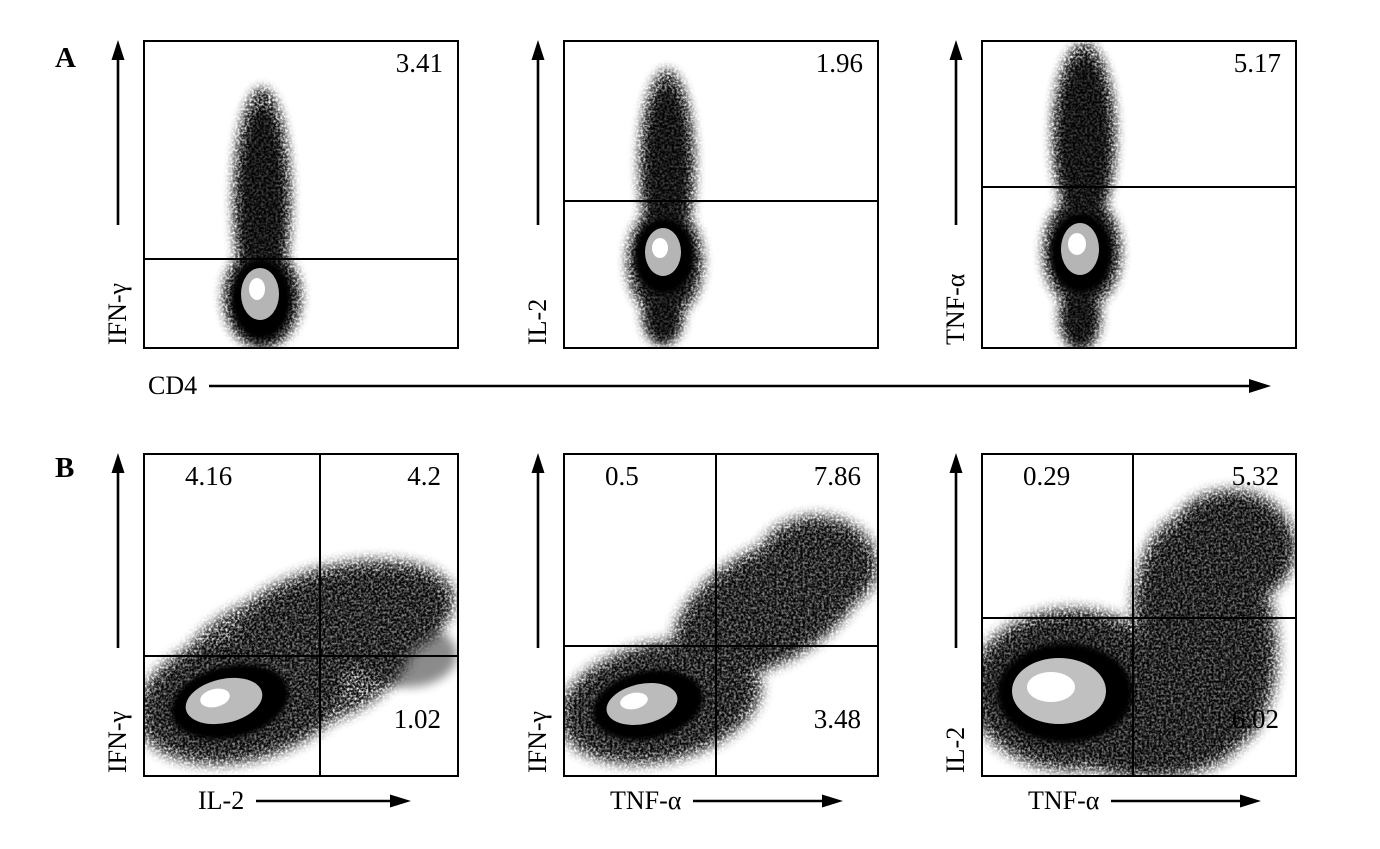 Image resolution: width=1380 pixels, height=849 pixels. What do you see at coordinates (837, 719) in the screenshot?
I see `quadrant-percentage-bottom-right: 3.48` at bounding box center [837, 719].